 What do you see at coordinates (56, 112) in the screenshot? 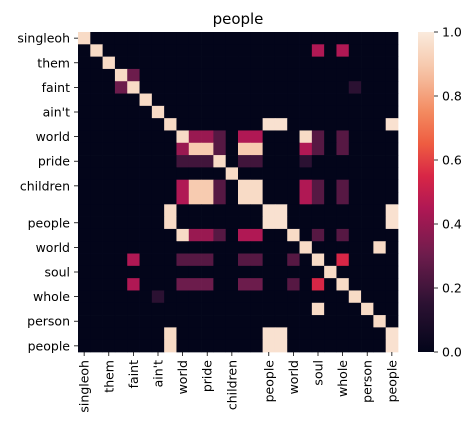
I see `y-tick-label: ain't` at bounding box center [56, 112].